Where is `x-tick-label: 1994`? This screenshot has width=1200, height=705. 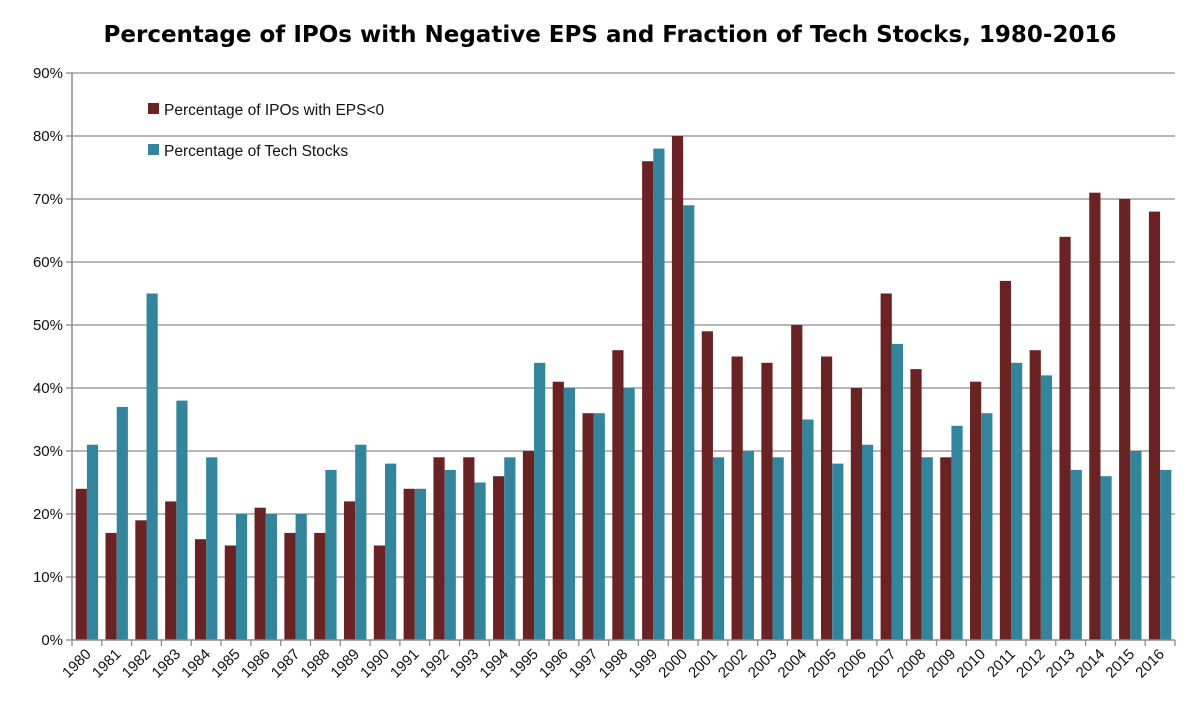
x-tick-label: 1994 is located at coordinates (494, 664).